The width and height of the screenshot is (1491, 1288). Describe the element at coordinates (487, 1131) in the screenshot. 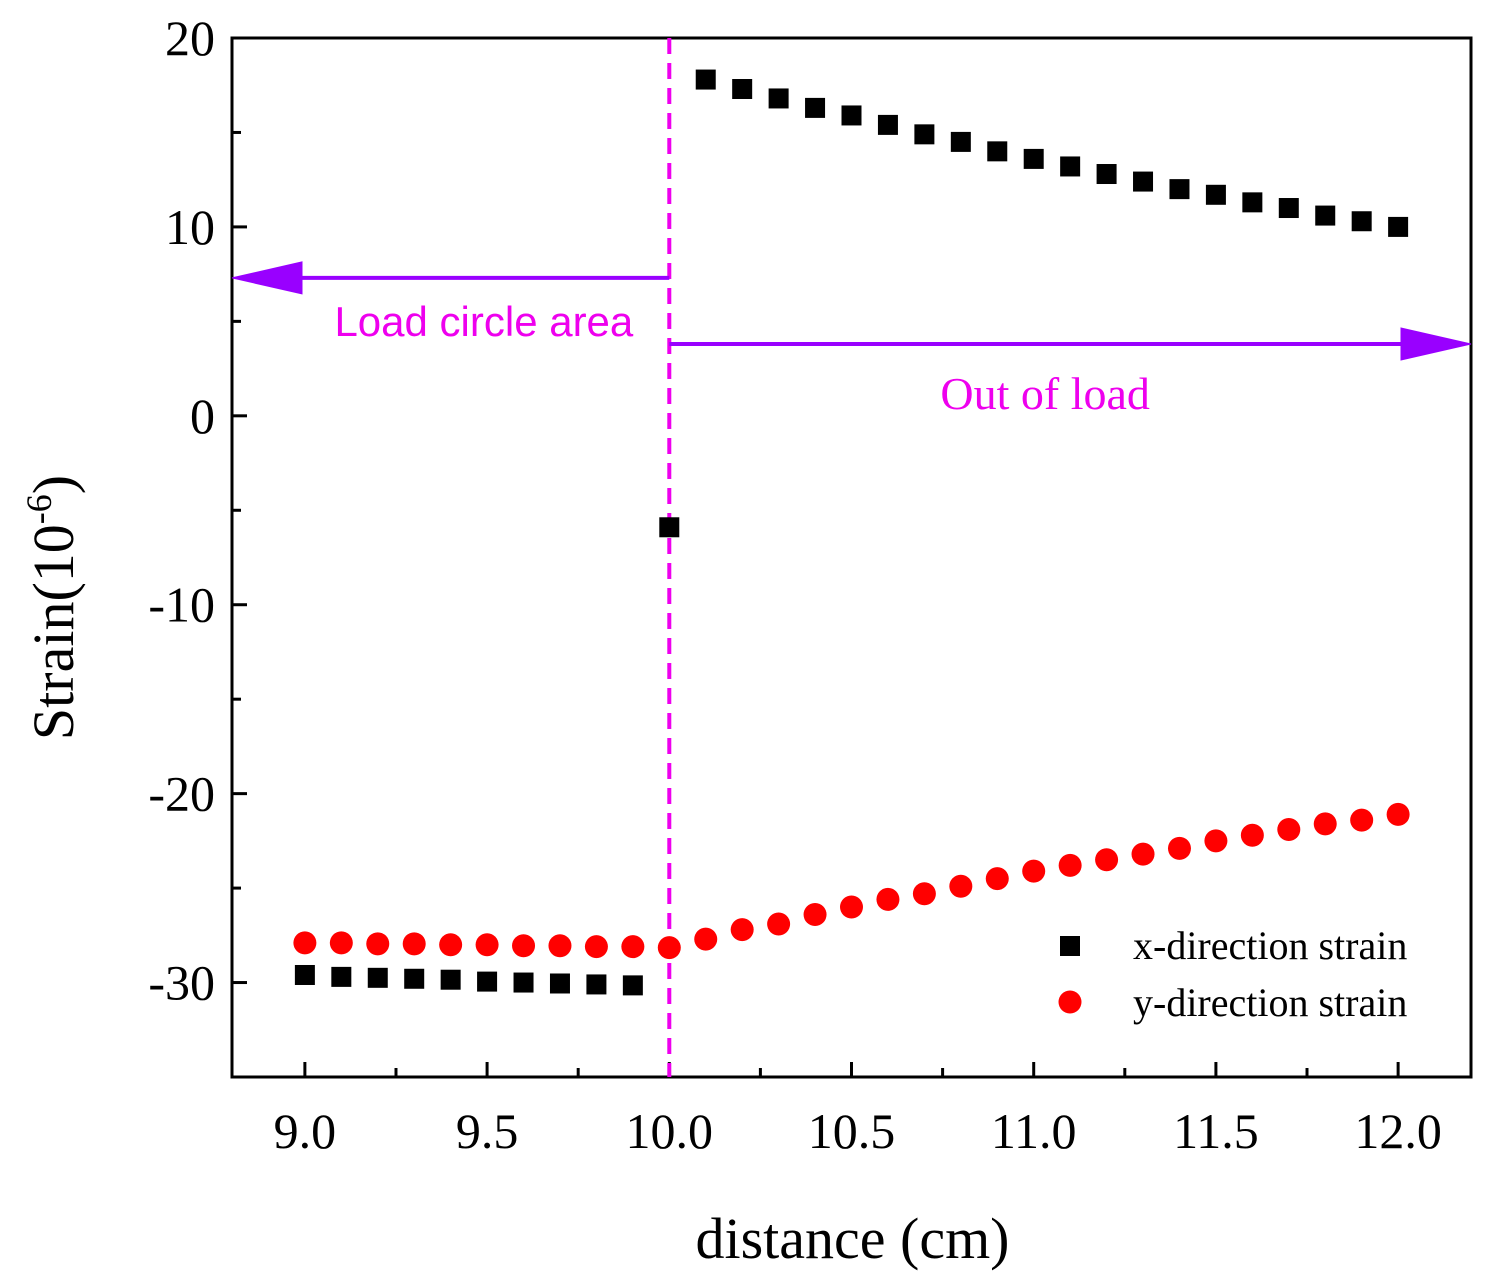

I see `x-tick-label: 9.5` at that location.